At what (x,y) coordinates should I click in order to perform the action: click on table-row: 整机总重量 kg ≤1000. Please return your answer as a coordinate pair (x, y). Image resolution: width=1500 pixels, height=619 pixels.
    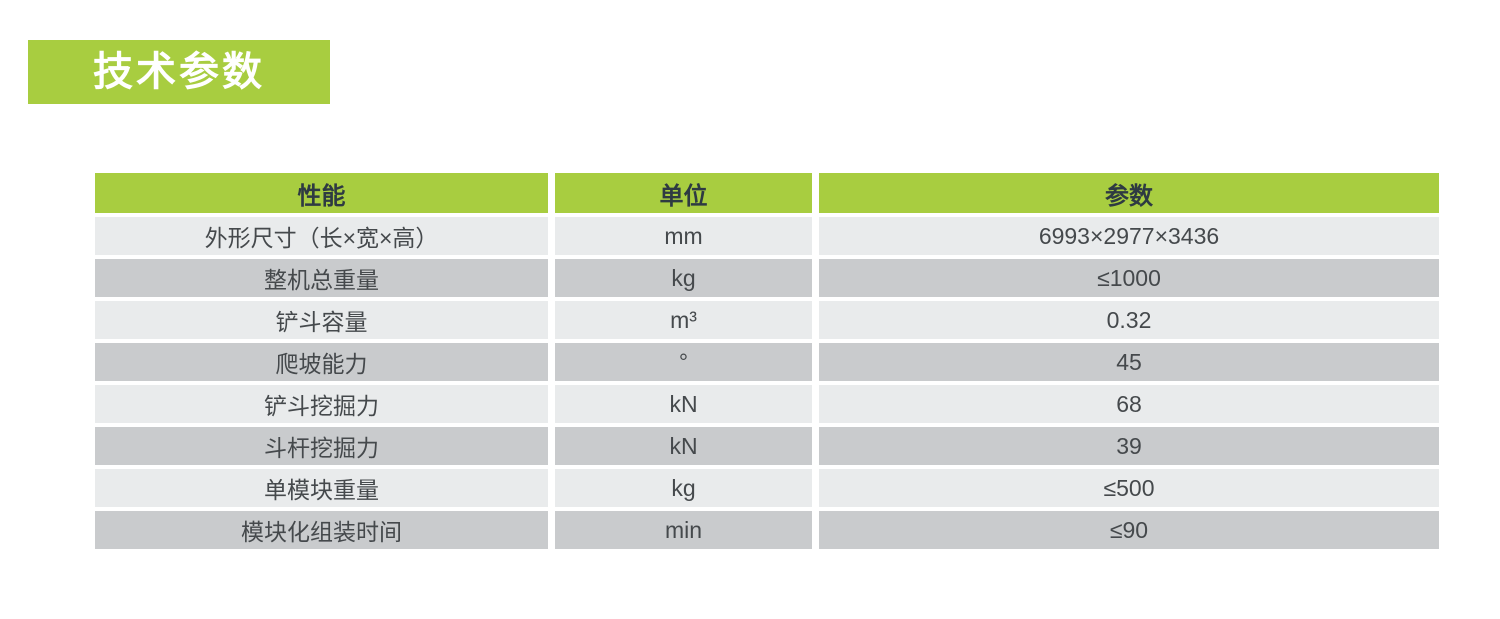
    Looking at the image, I should click on (767, 278).